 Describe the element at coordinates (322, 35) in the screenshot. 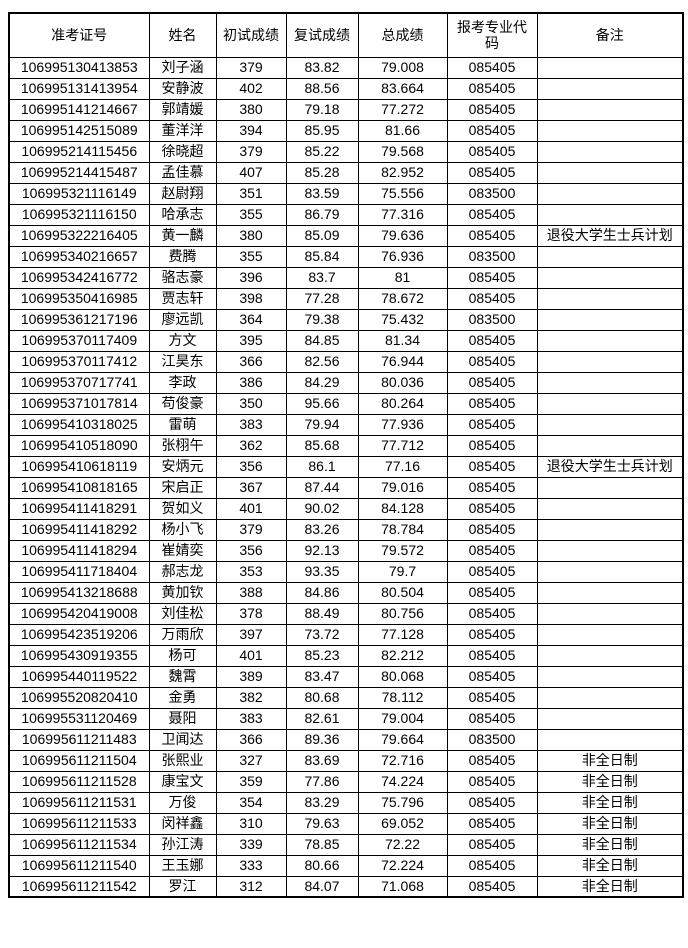

I see `header-retest-score: 复试成绩` at that location.